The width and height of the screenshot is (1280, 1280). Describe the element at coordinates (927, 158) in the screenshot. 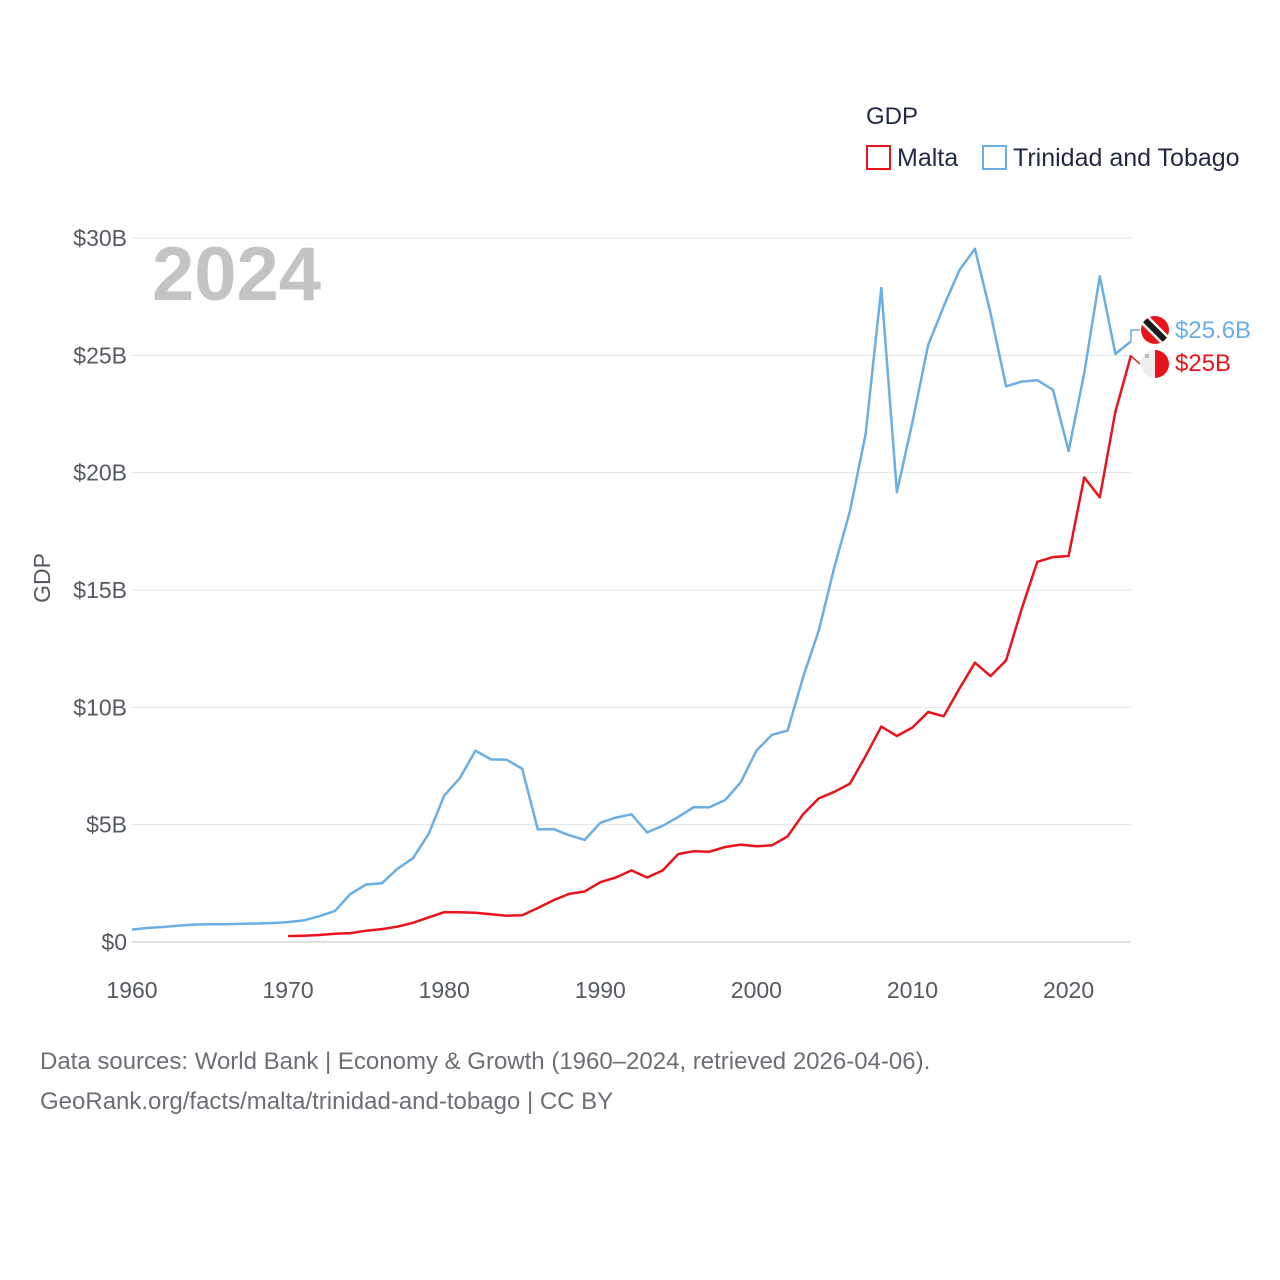

I see `legend-label-malta: Malta` at that location.